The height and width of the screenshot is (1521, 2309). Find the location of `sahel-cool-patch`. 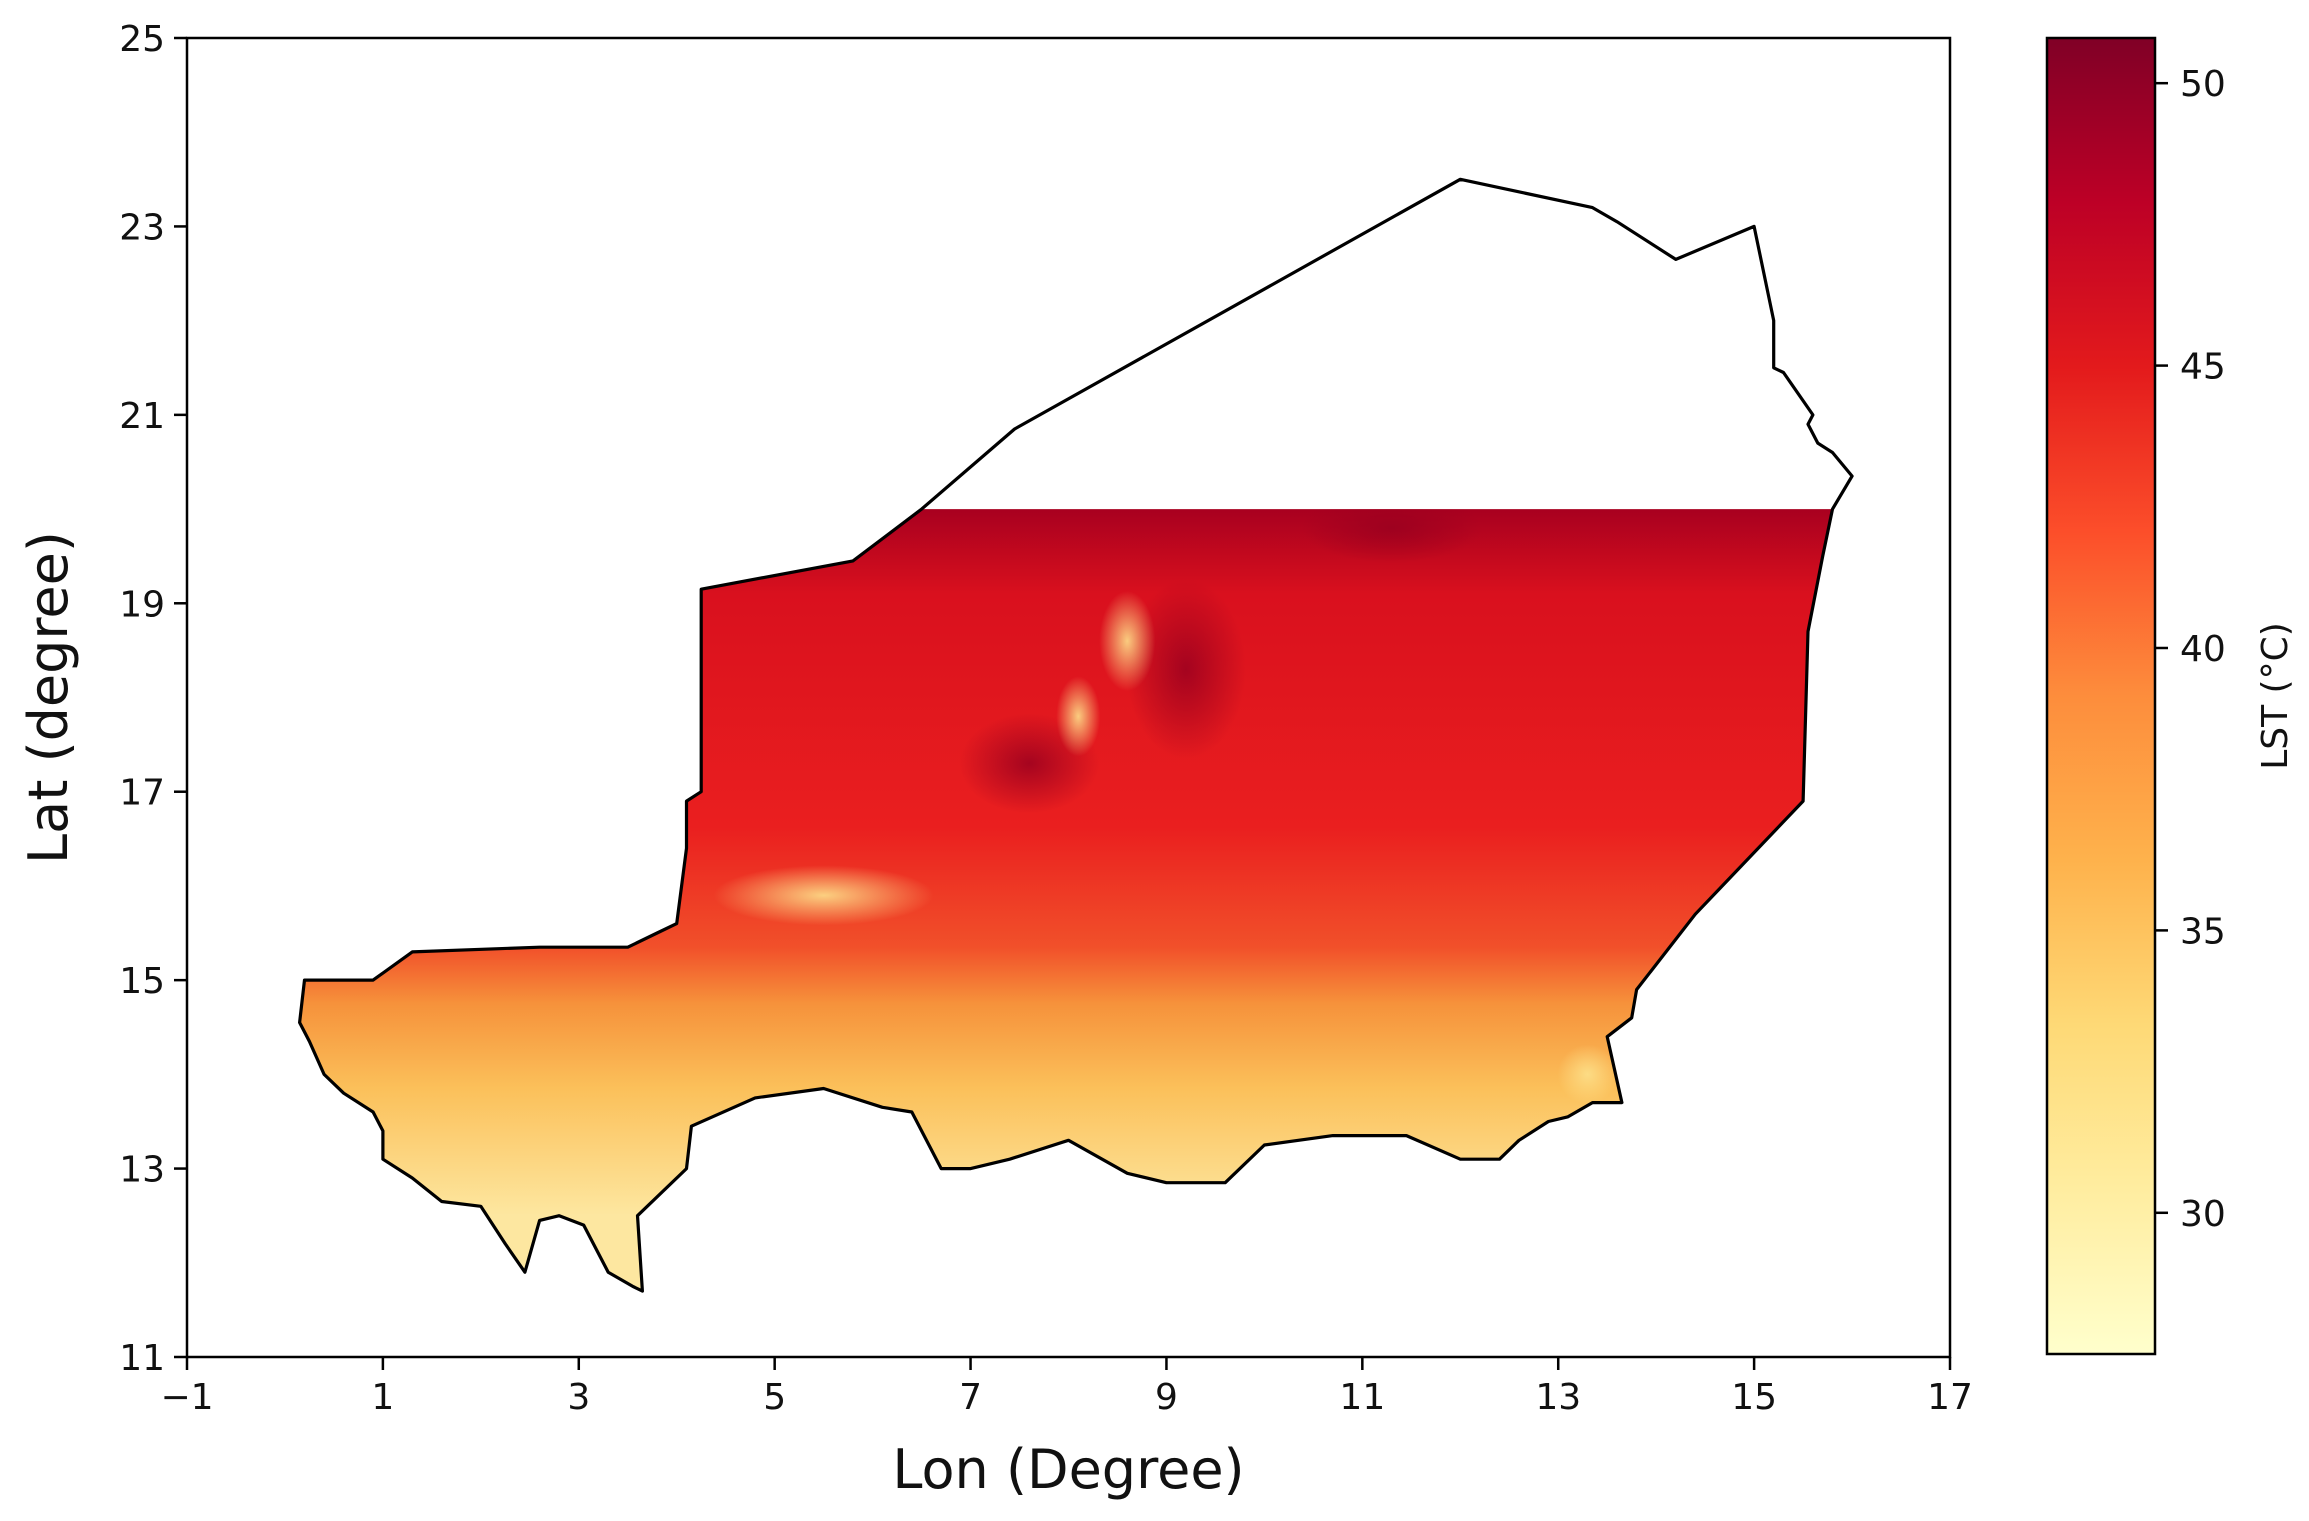

sahel-cool-patch is located at coordinates (823, 895).